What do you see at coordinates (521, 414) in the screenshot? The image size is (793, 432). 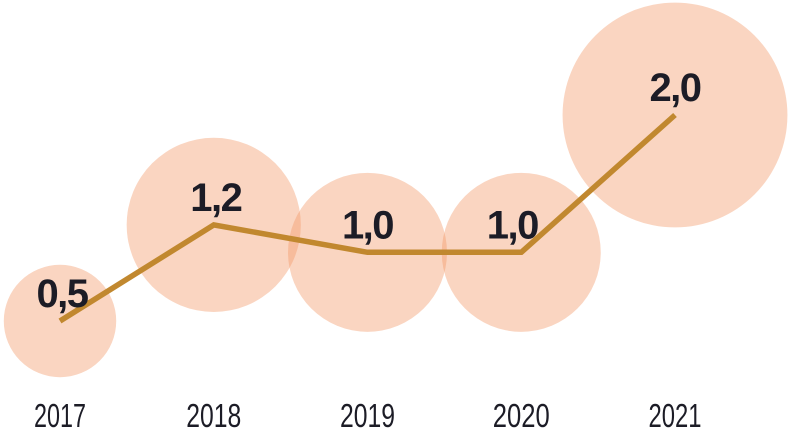 I see `x-tick-label: 2020` at bounding box center [521, 414].